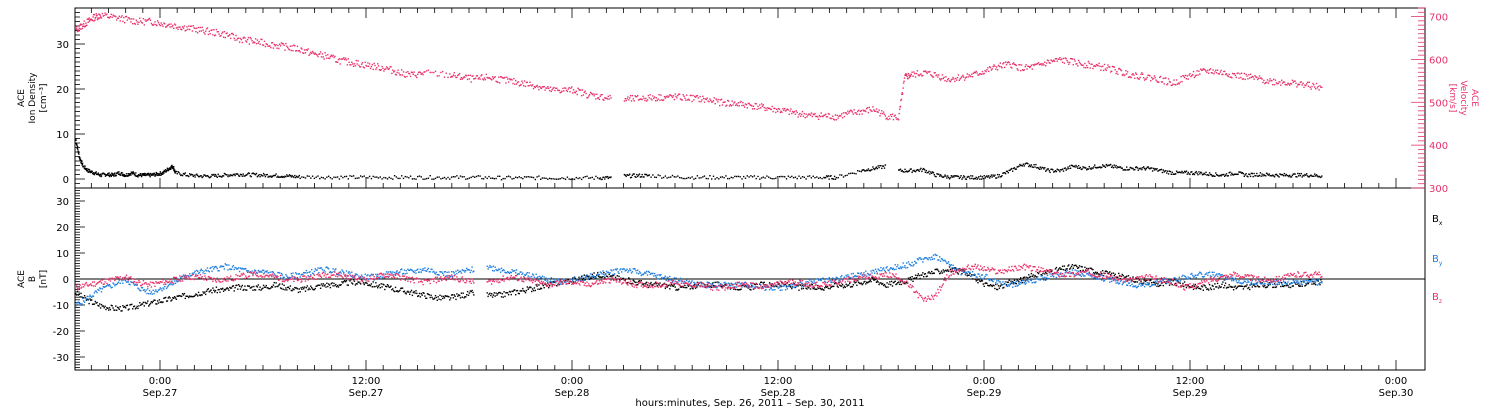  Describe the element at coordinates (160, 381) in the screenshot. I see `x-tick-time: 0:00` at that location.